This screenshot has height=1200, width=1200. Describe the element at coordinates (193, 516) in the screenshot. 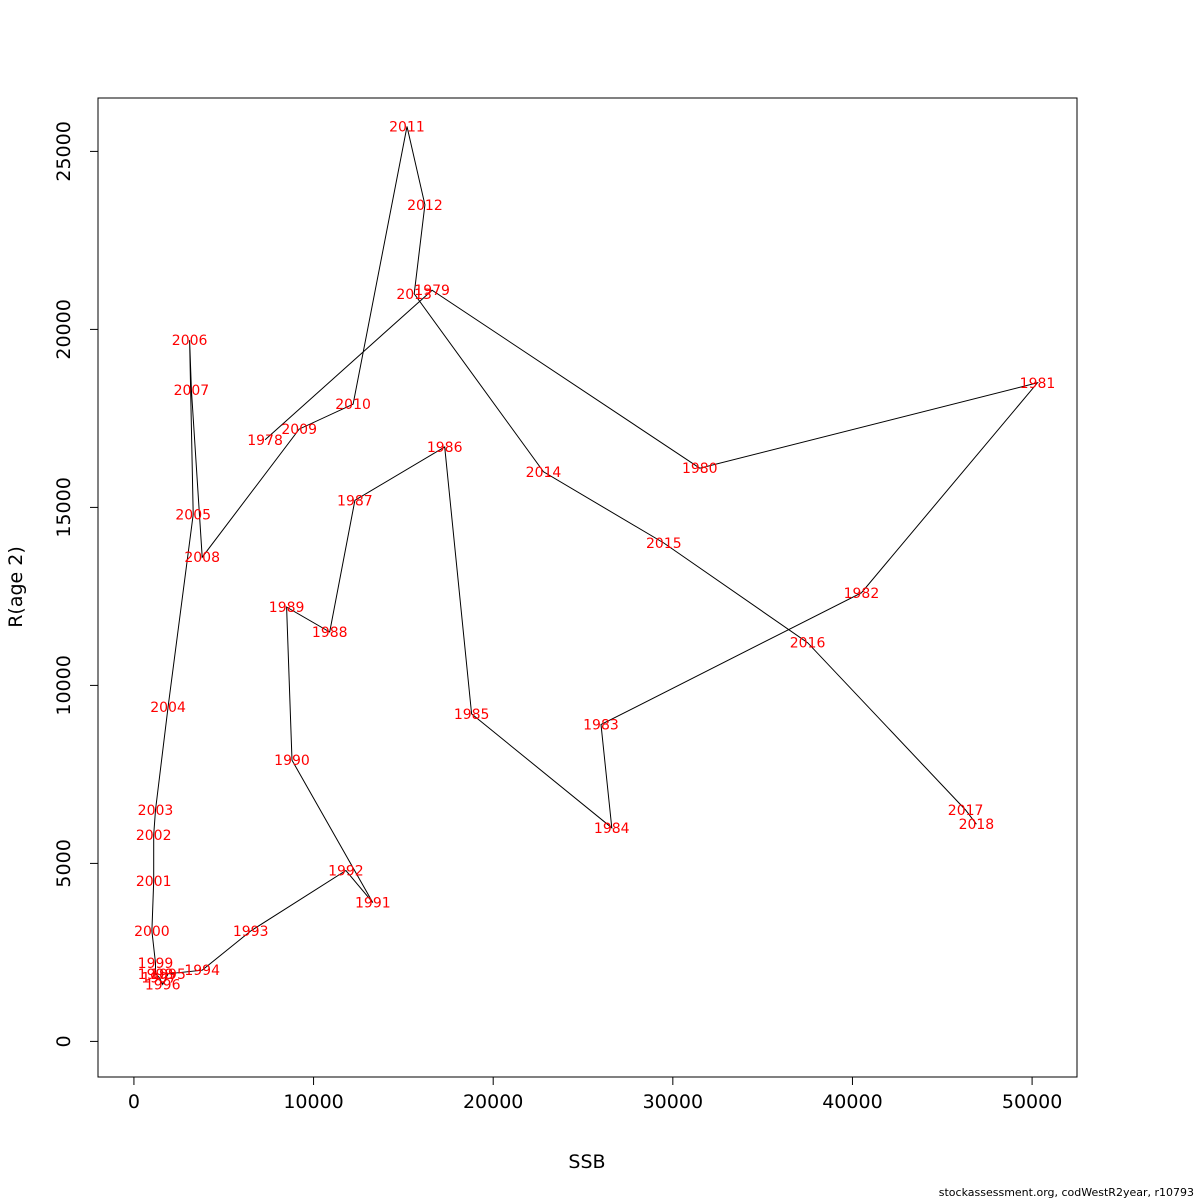

I see `year-label-2005: 2005` at that location.